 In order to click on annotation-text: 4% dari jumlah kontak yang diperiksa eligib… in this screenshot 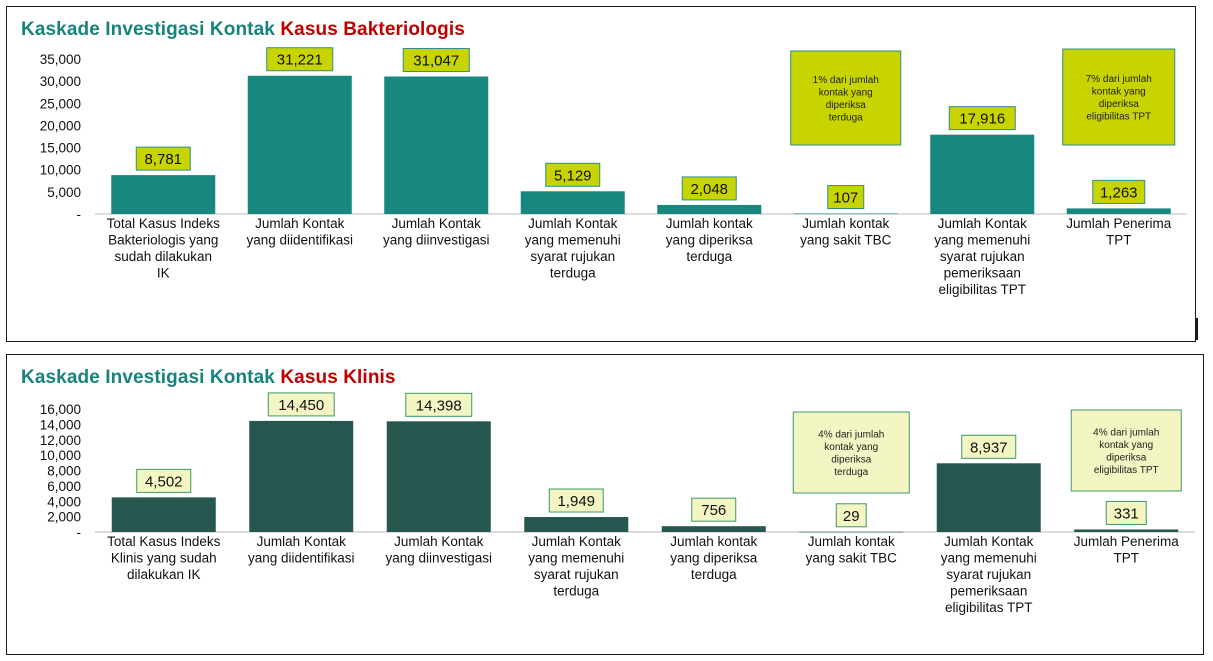, I will do `click(1126, 452)`.